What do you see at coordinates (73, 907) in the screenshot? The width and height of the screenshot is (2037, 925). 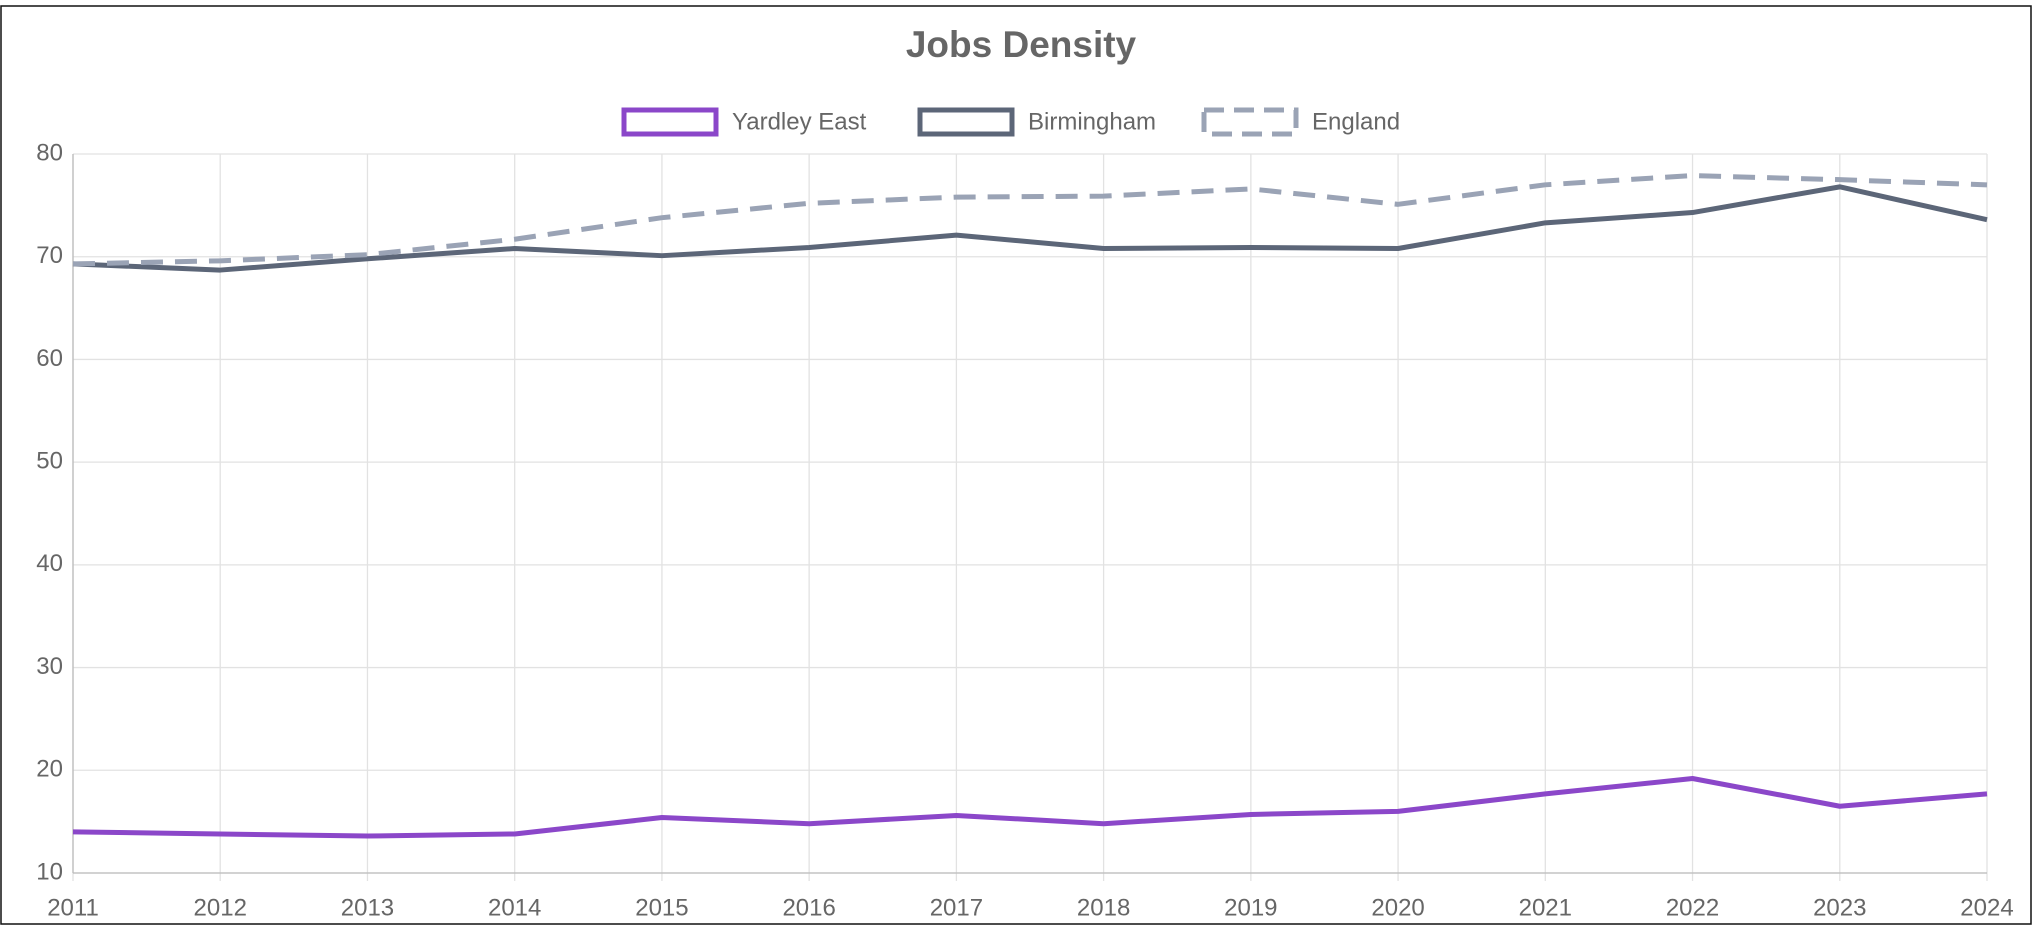 I see `x-tick-label: 2011` at bounding box center [73, 907].